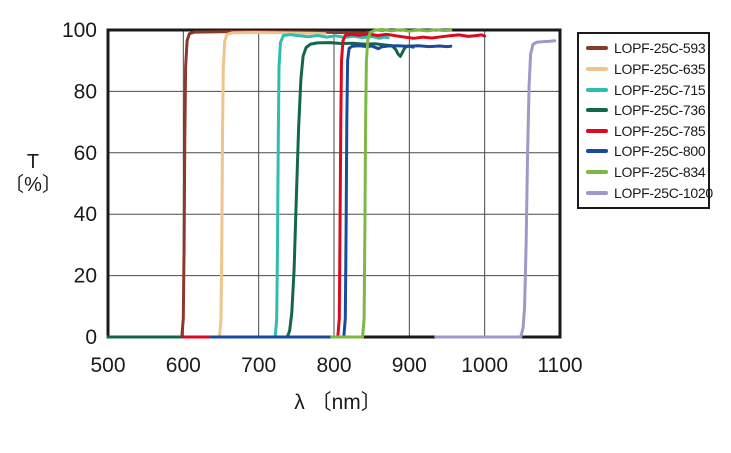  I want to click on legend-item-LOPF-25C-834: LOPF-25C-834, so click(643, 172).